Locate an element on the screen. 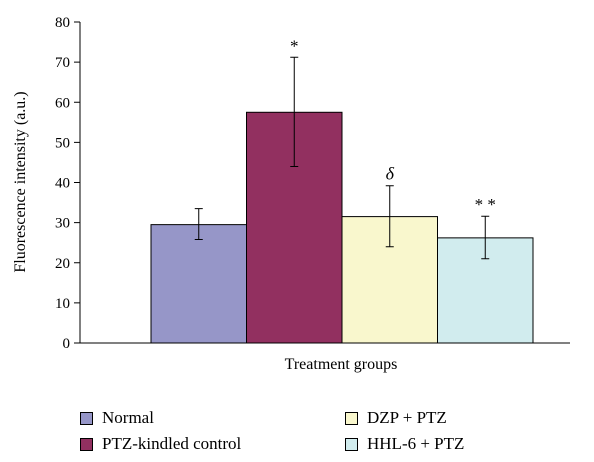  legend-swatch-dzp-ptz is located at coordinates (351, 418).